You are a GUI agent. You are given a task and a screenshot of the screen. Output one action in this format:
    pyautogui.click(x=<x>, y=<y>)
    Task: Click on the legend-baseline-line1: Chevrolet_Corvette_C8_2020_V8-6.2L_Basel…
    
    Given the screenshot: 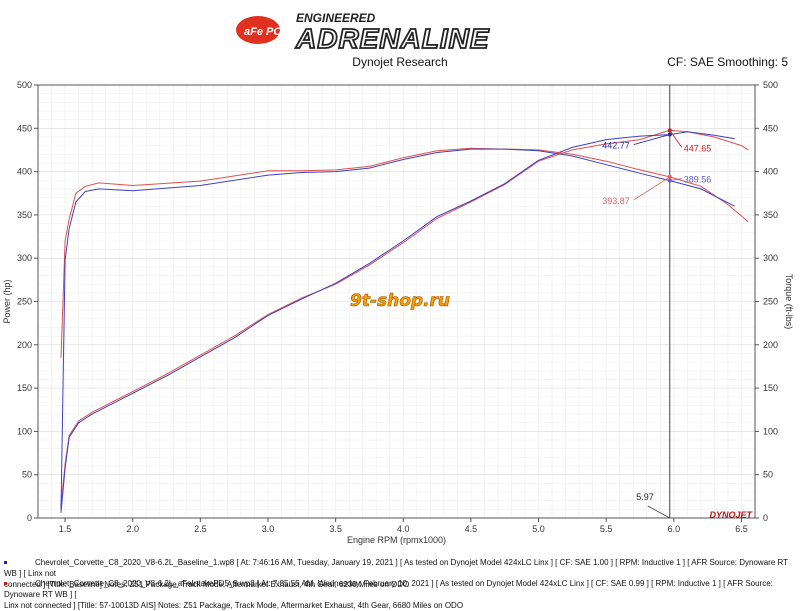 What is the action you would take?
    pyautogui.click(x=396, y=568)
    